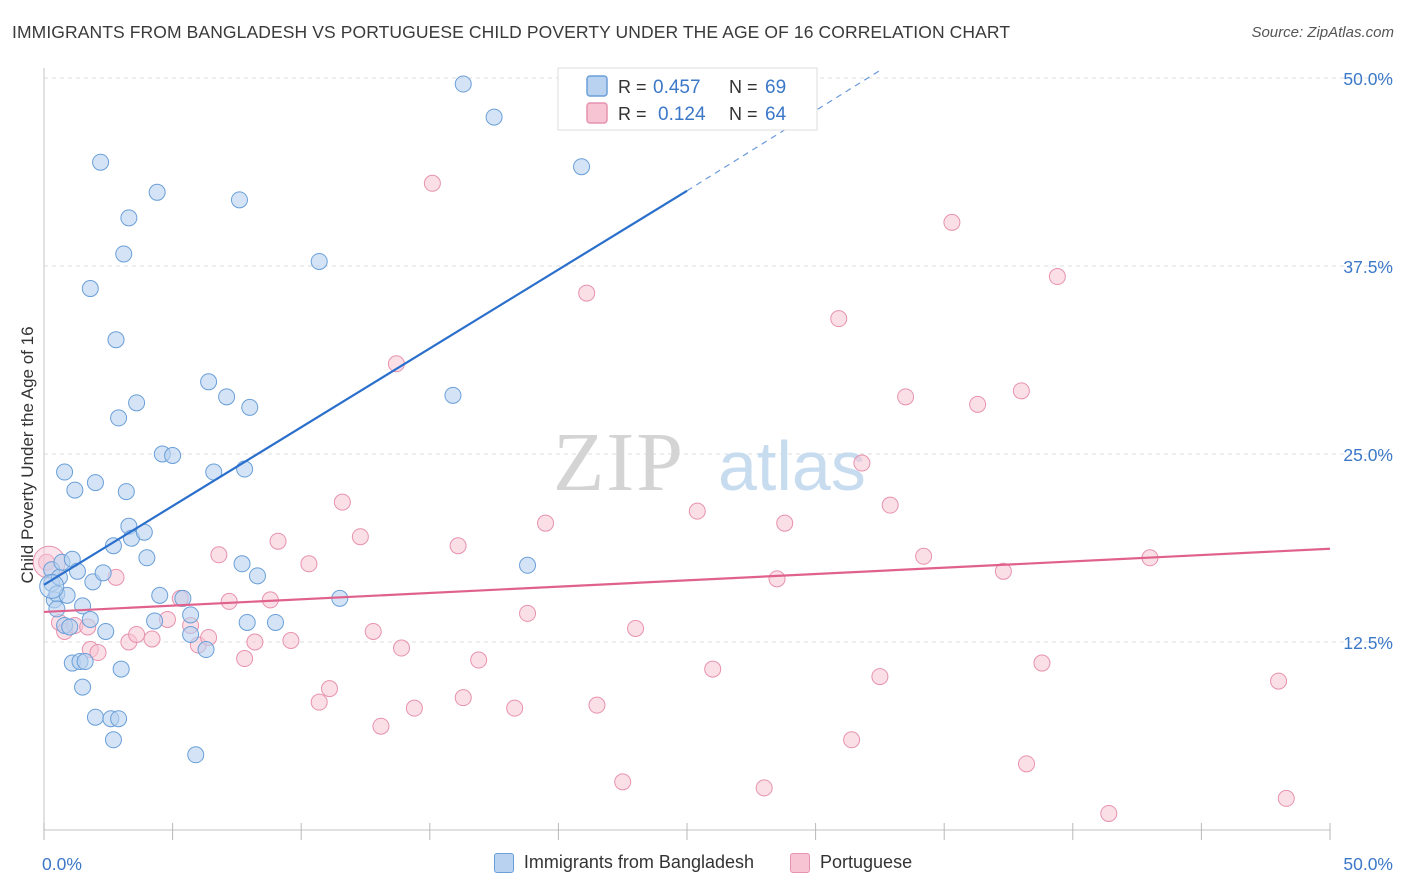 The image size is (1406, 892). What do you see at coordinates (687, 99) in the screenshot?
I see `legend: R = 0.457 N = 69 R = 0.124 N = 64` at bounding box center [687, 99].